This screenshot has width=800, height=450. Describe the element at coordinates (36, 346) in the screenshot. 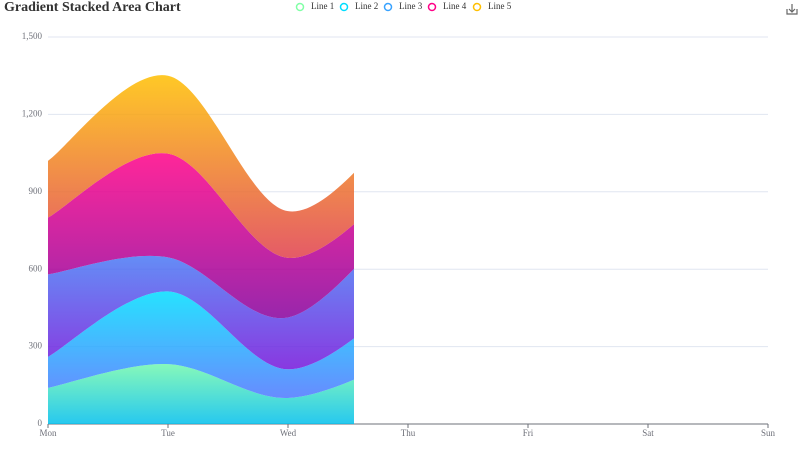

I see `y-tick-label: 300` at that location.